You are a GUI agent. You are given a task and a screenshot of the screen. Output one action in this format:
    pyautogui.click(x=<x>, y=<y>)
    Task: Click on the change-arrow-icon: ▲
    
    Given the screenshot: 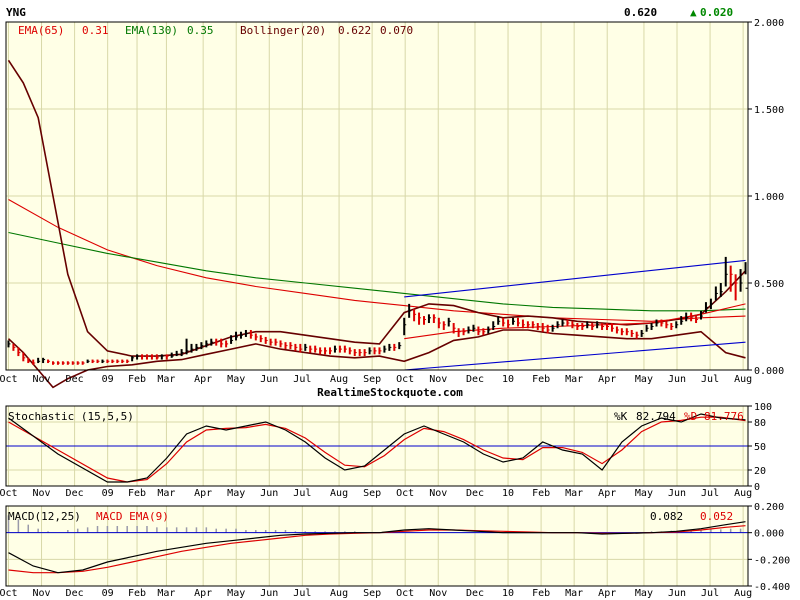 What is the action you would take?
    pyautogui.click(x=693, y=12)
    